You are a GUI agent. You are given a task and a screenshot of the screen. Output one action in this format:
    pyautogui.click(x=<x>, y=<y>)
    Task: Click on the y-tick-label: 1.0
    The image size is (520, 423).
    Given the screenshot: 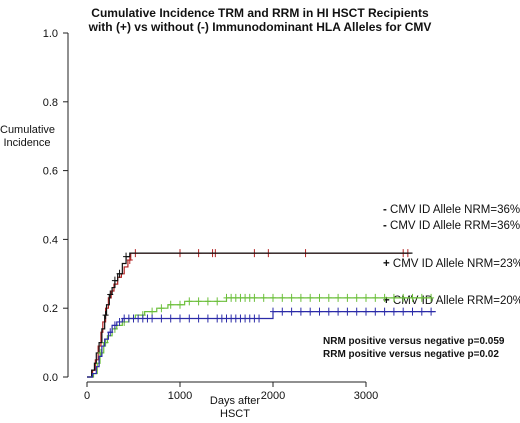 What is the action you would take?
    pyautogui.click(x=50, y=34)
    